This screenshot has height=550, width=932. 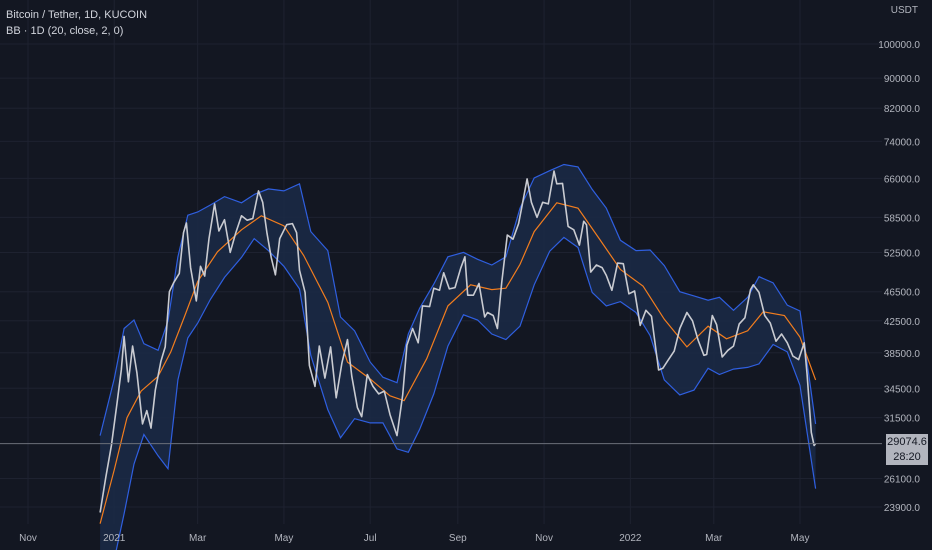 What do you see at coordinates (902, 480) in the screenshot?
I see `y-tick-label: 26100.0` at bounding box center [902, 480].